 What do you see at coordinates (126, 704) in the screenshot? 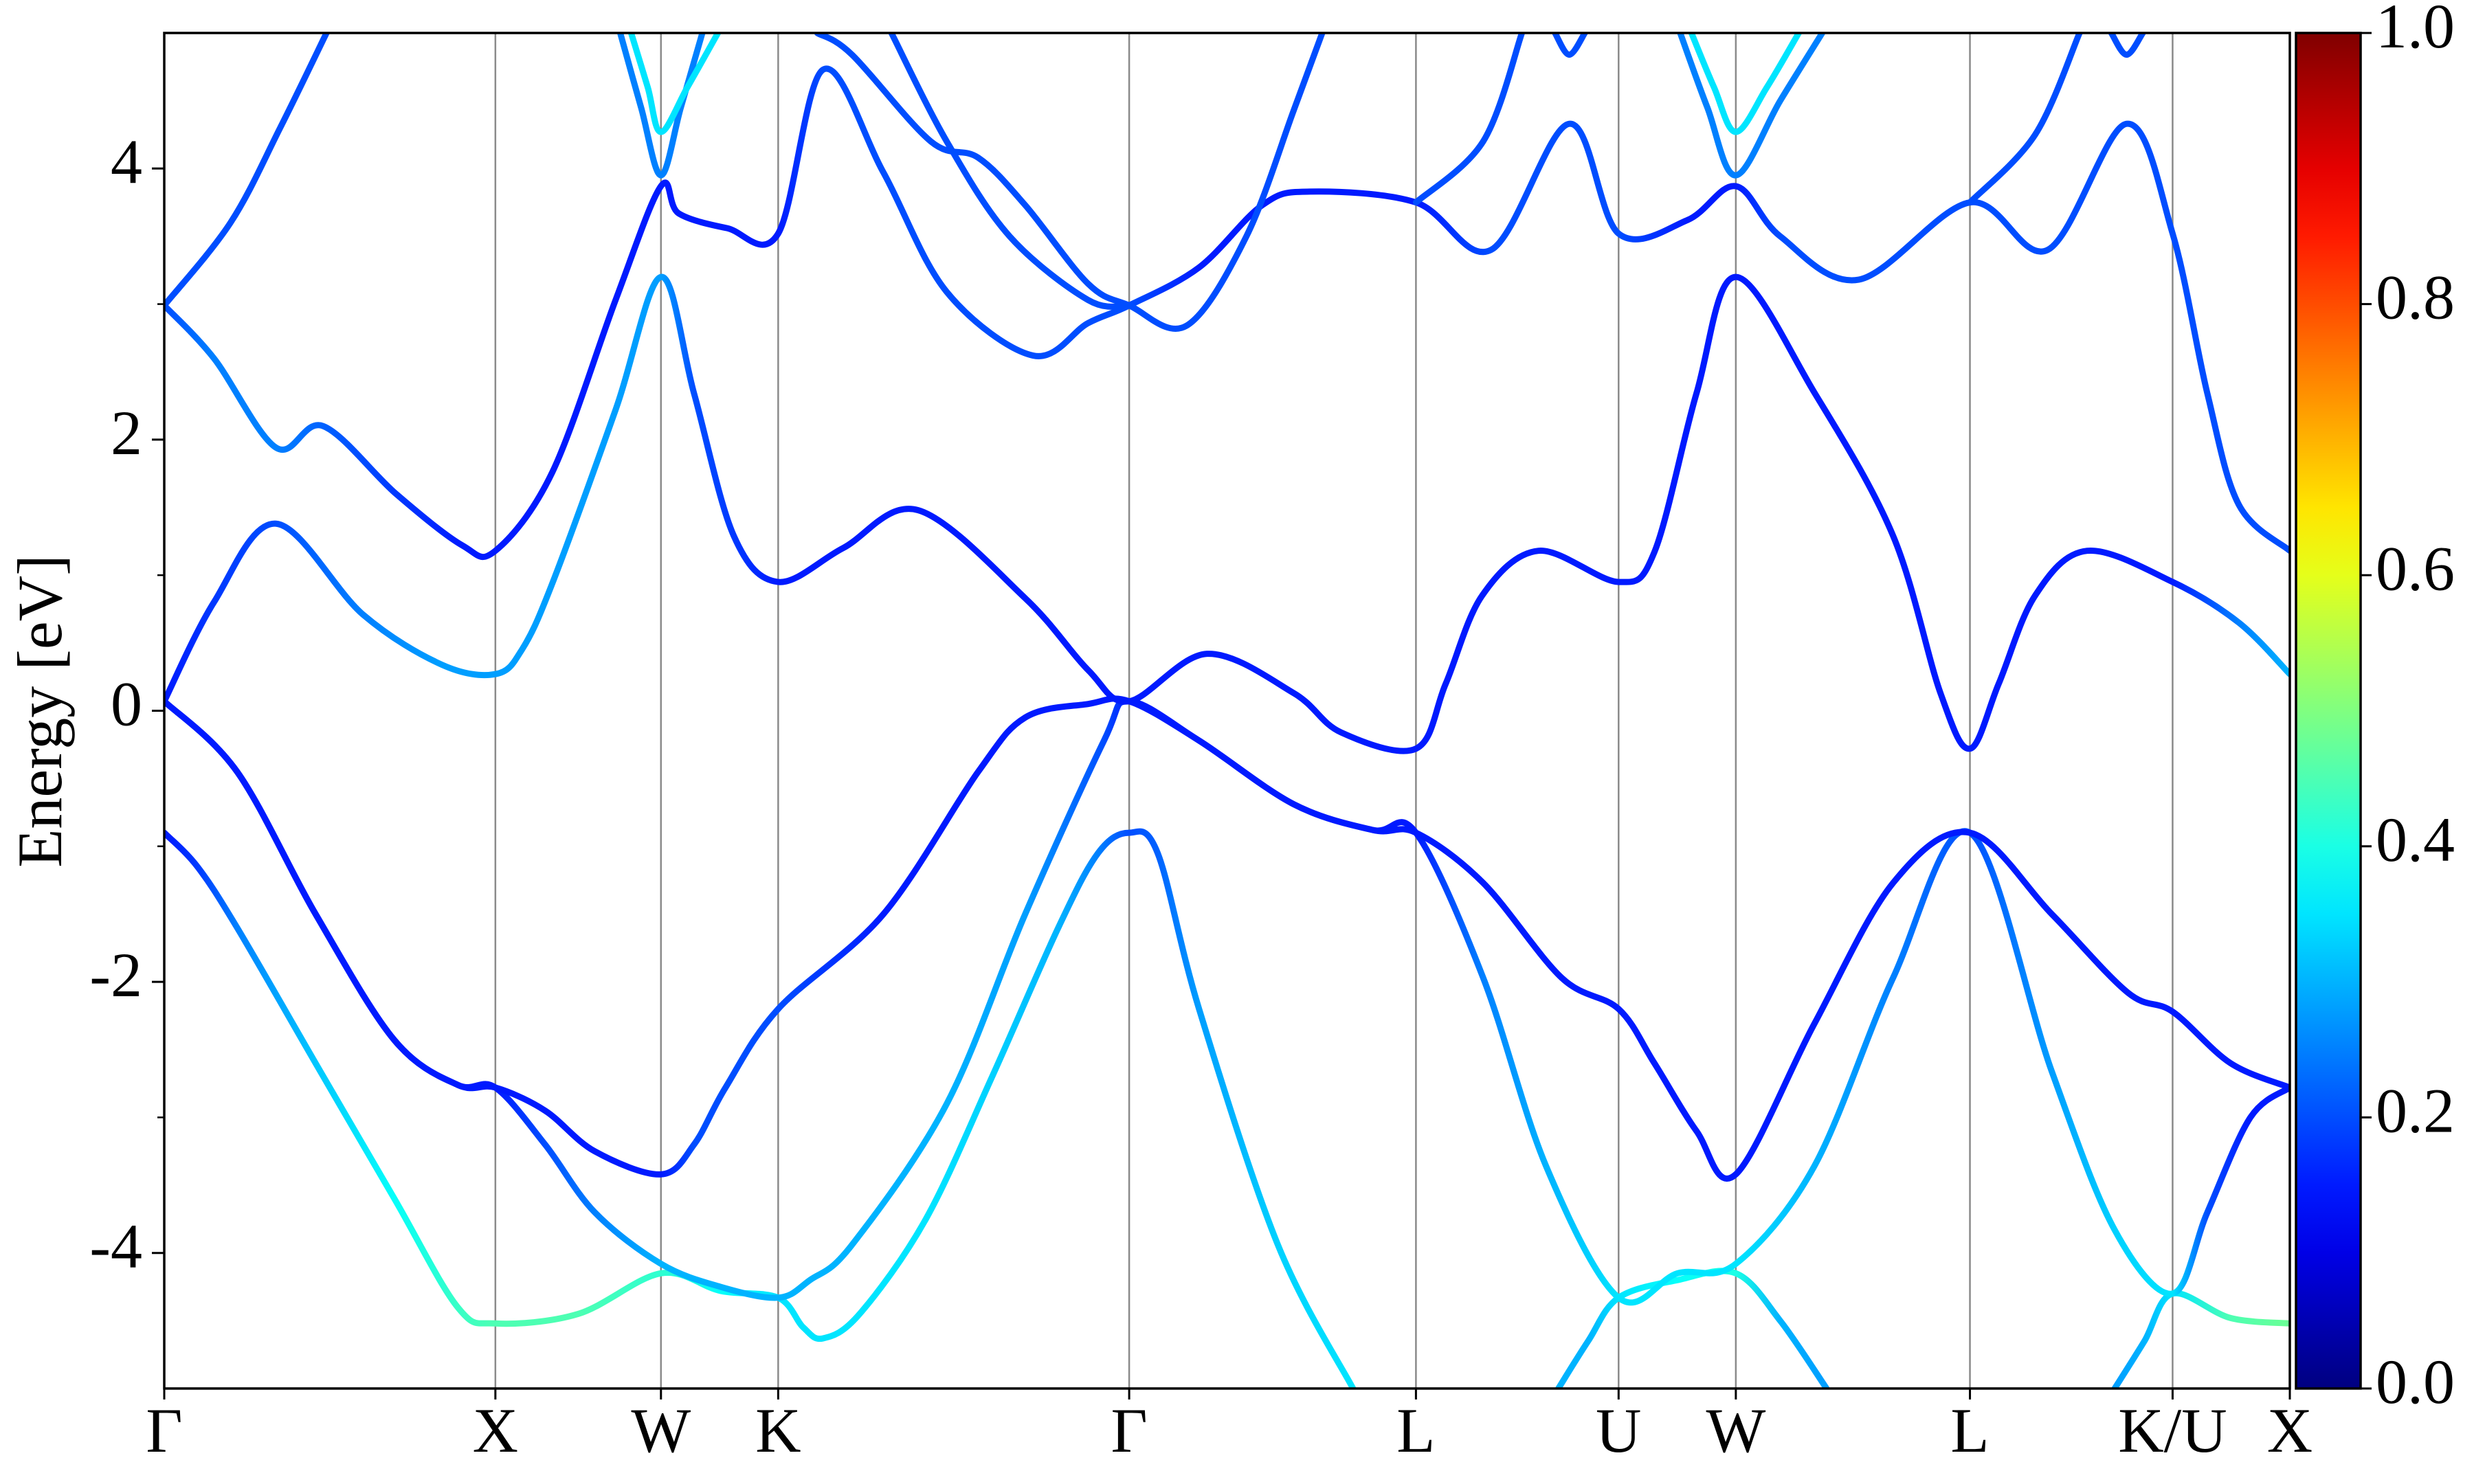
I see `y-tick-label: 0` at bounding box center [126, 704].